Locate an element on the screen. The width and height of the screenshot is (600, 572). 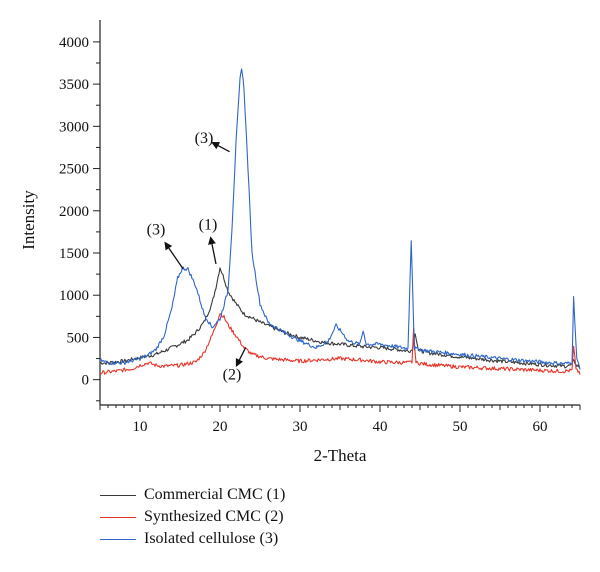
y-tick-label: 500 is located at coordinates (78, 338).